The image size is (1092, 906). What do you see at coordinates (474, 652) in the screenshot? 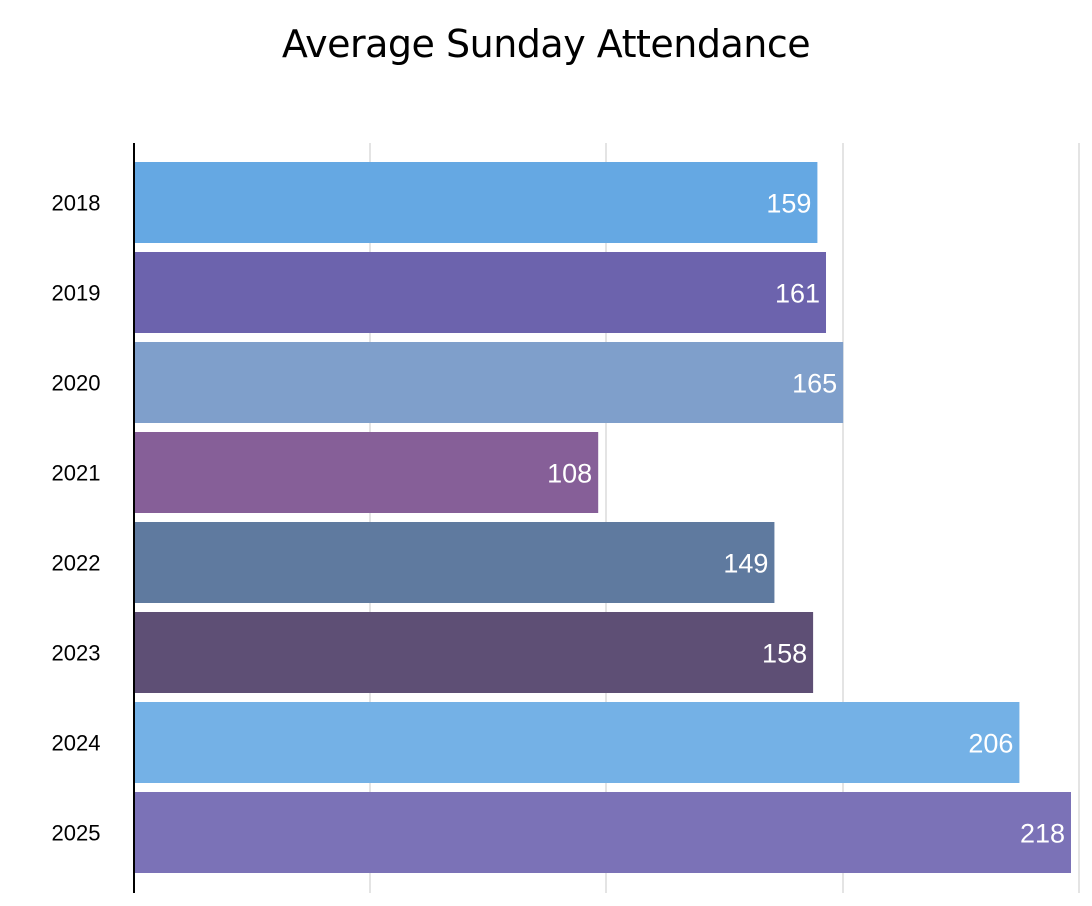
I see `bar-2023` at bounding box center [474, 652].